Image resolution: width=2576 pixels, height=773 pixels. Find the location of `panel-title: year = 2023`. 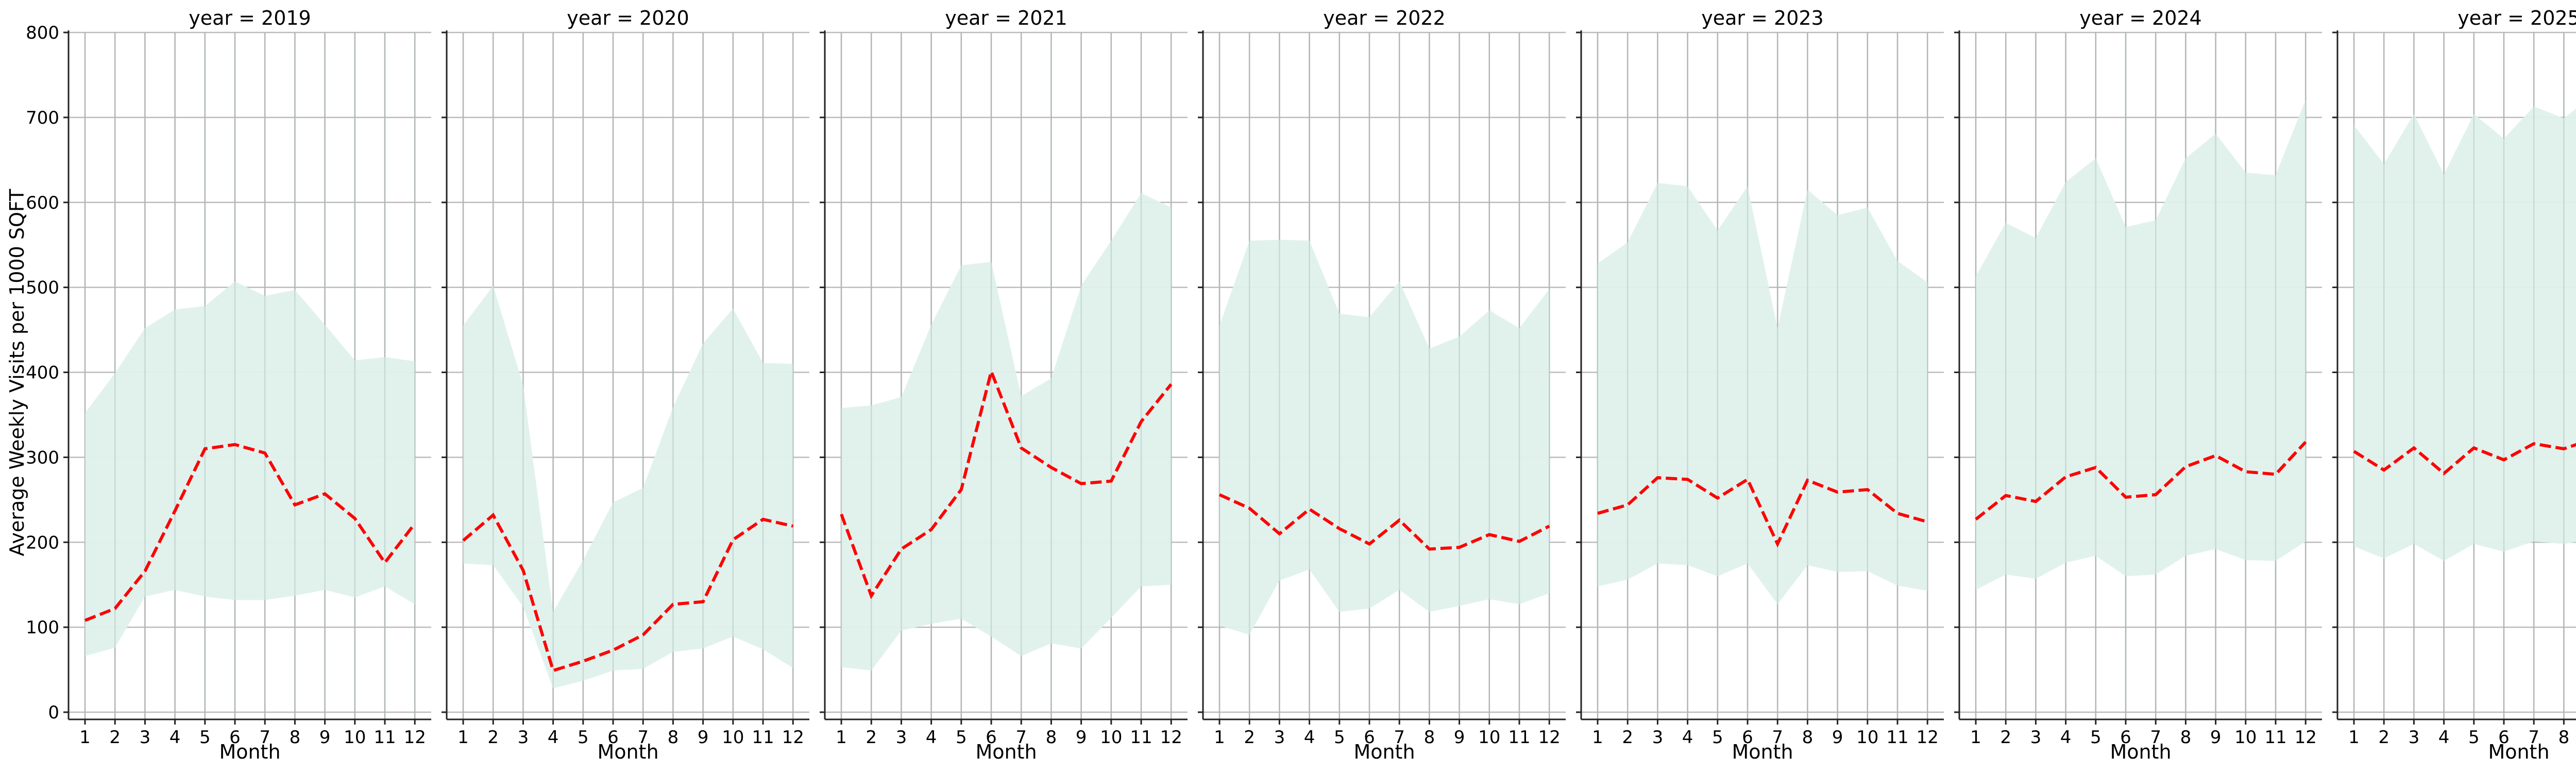

panel-title: year = 2023 is located at coordinates (1762, 18).